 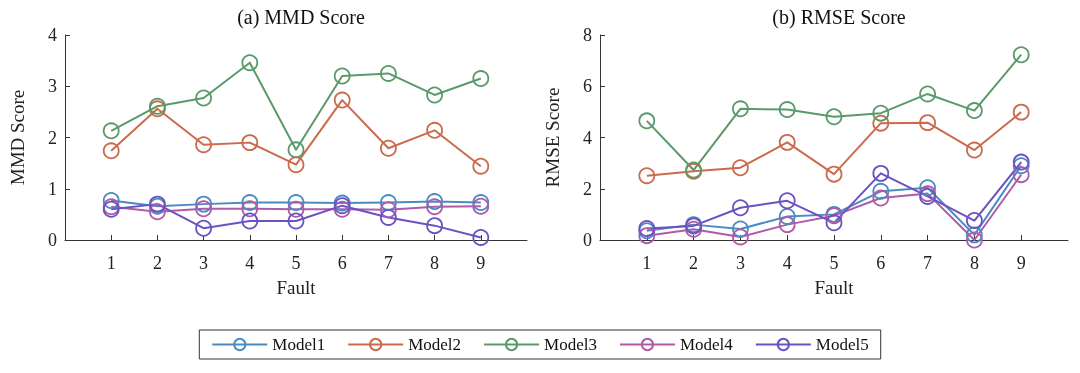 I want to click on x-tick-label: 9, so click(x=1021, y=263).